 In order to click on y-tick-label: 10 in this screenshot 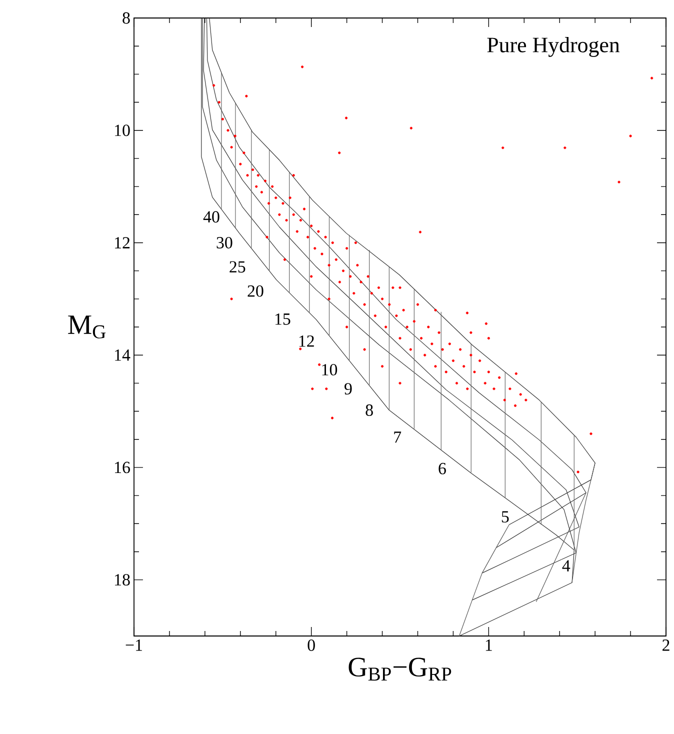, I will do `click(122, 130)`.